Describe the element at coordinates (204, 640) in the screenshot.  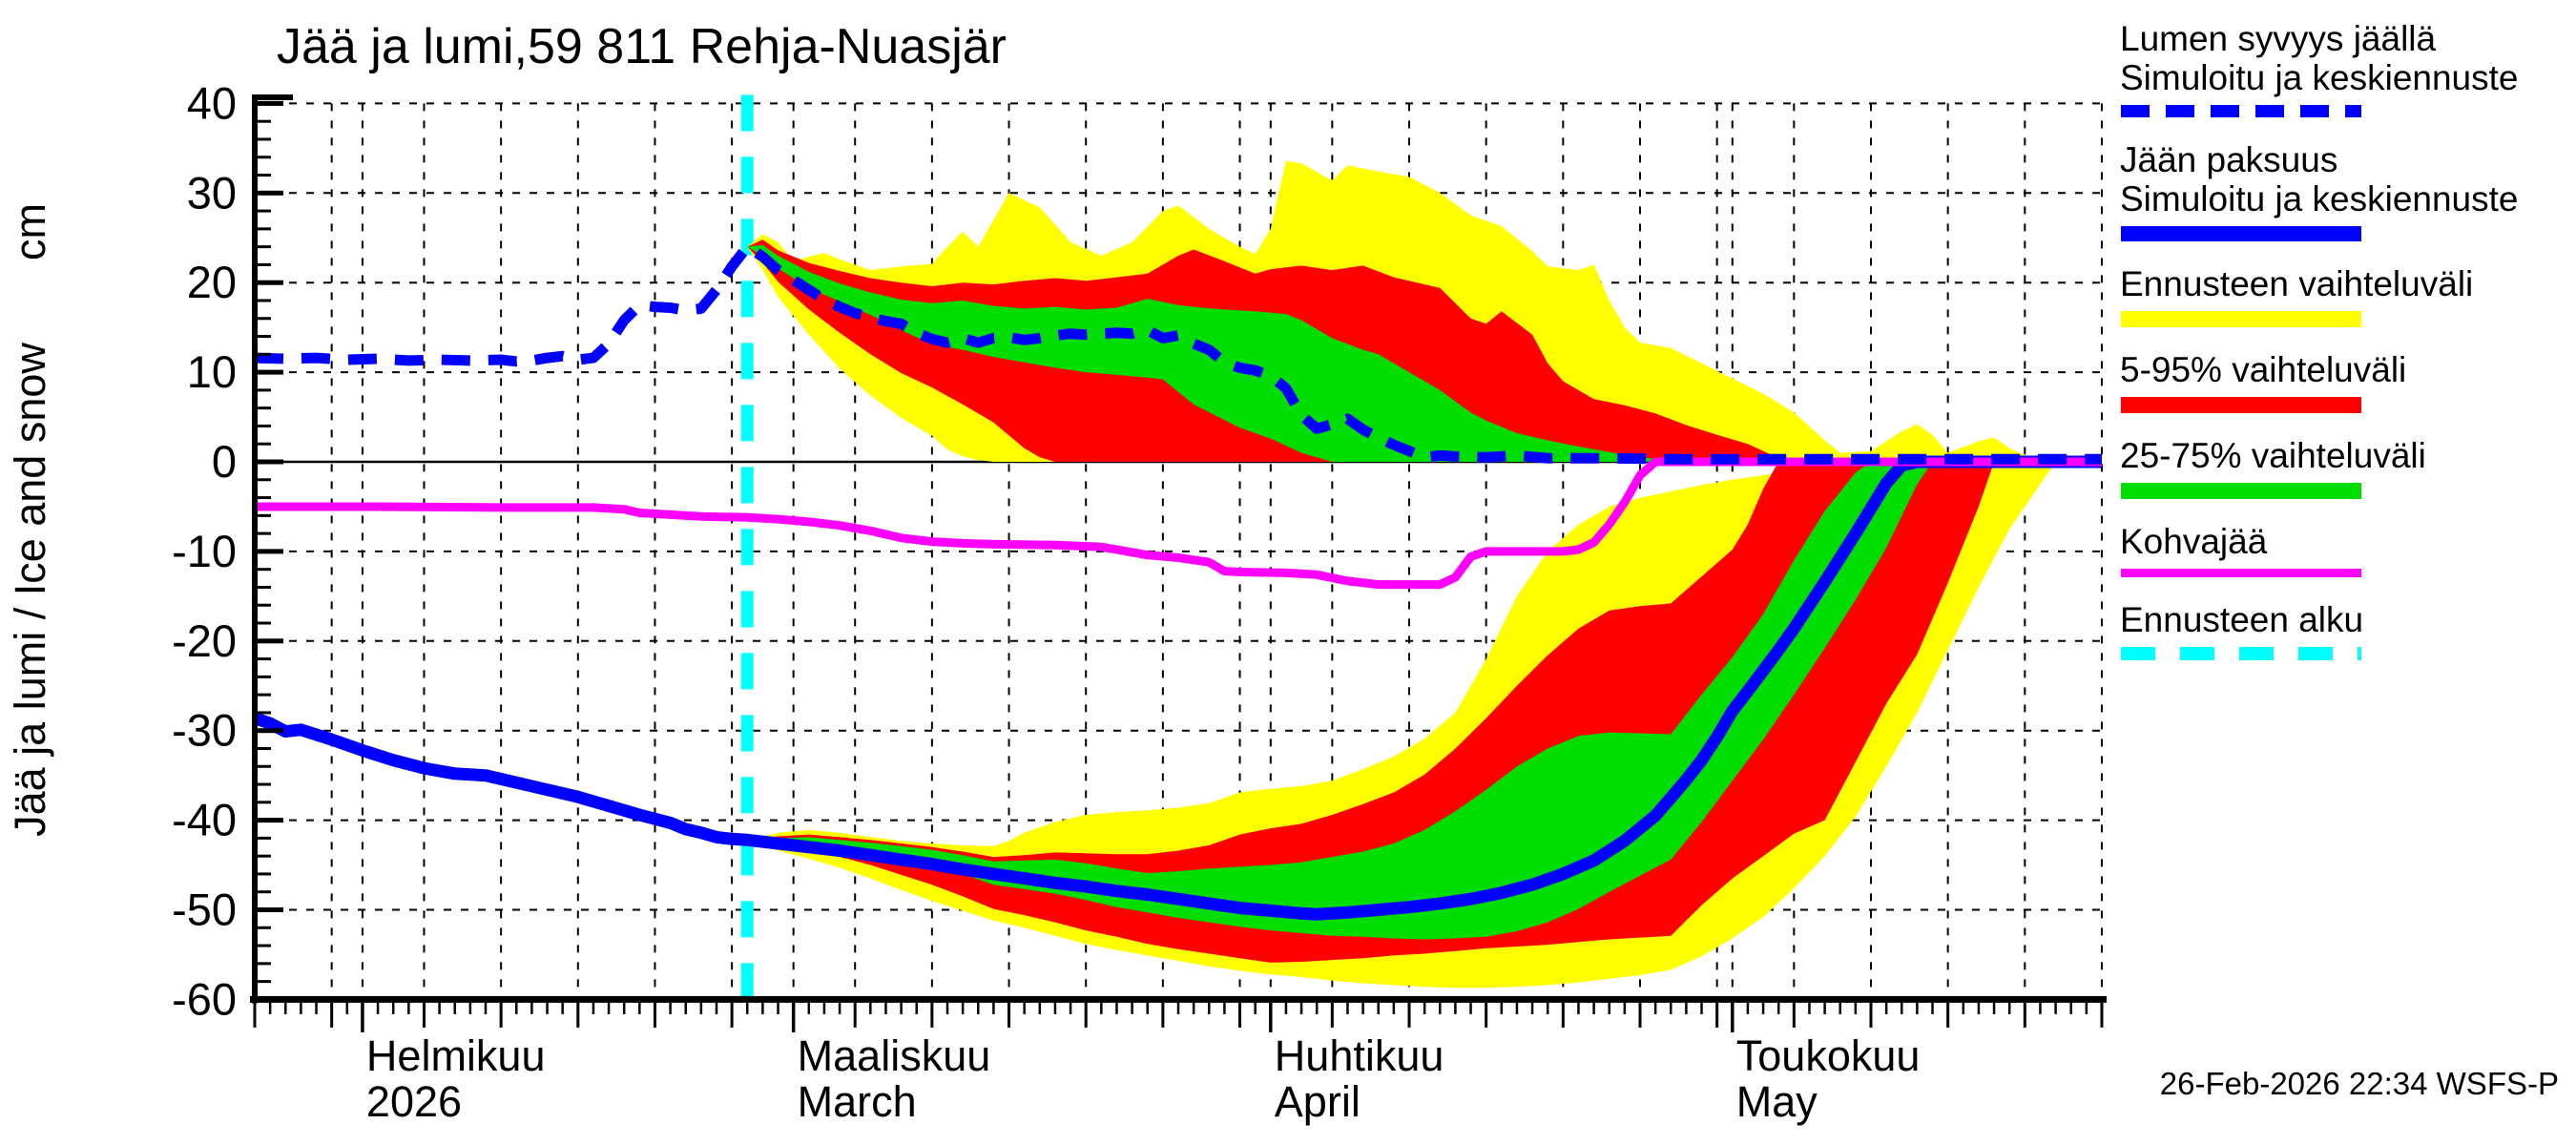
I see `y-tick-label: -20` at that location.